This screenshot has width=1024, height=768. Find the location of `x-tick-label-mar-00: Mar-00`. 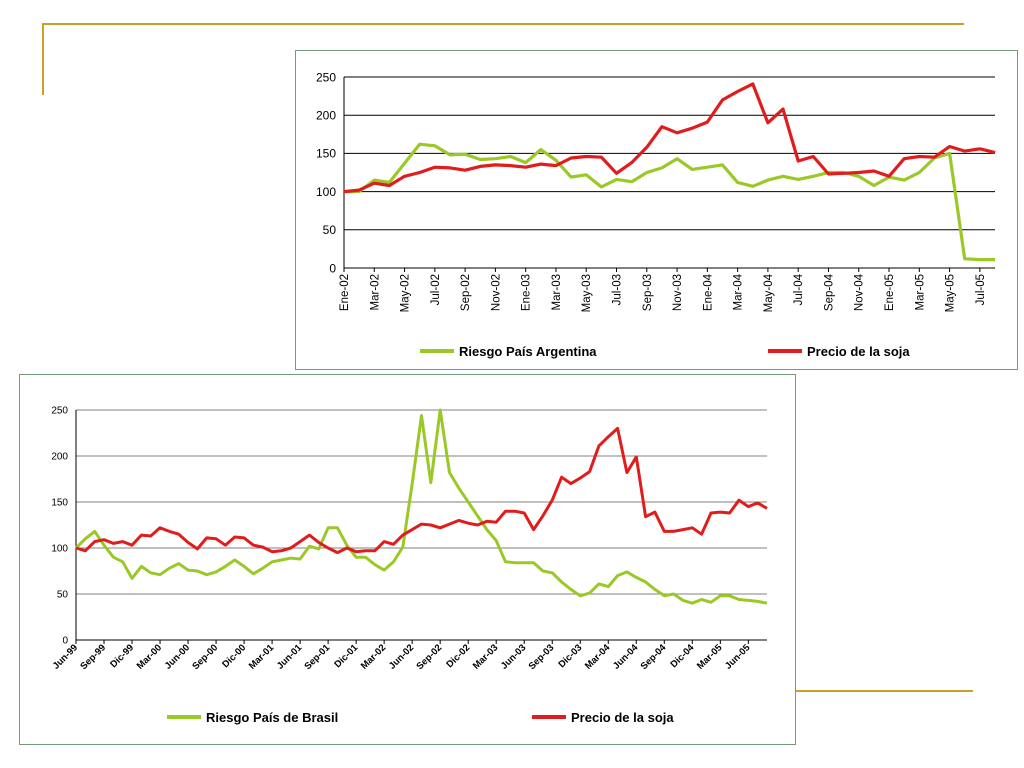

x-tick-label-mar-00: Mar-00 is located at coordinates (149, 656).